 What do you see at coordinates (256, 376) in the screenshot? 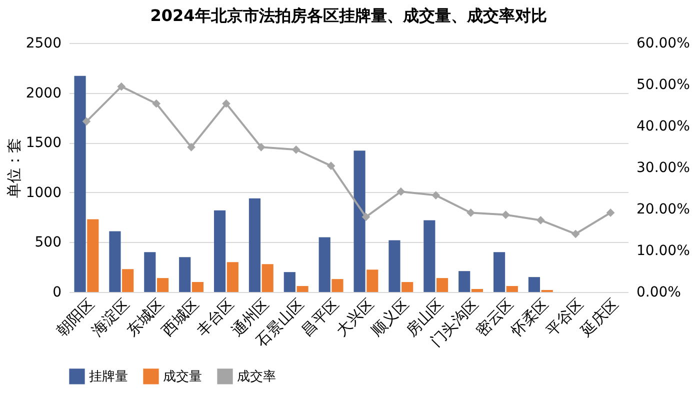
I see `legend-label: 成交率` at bounding box center [256, 376].